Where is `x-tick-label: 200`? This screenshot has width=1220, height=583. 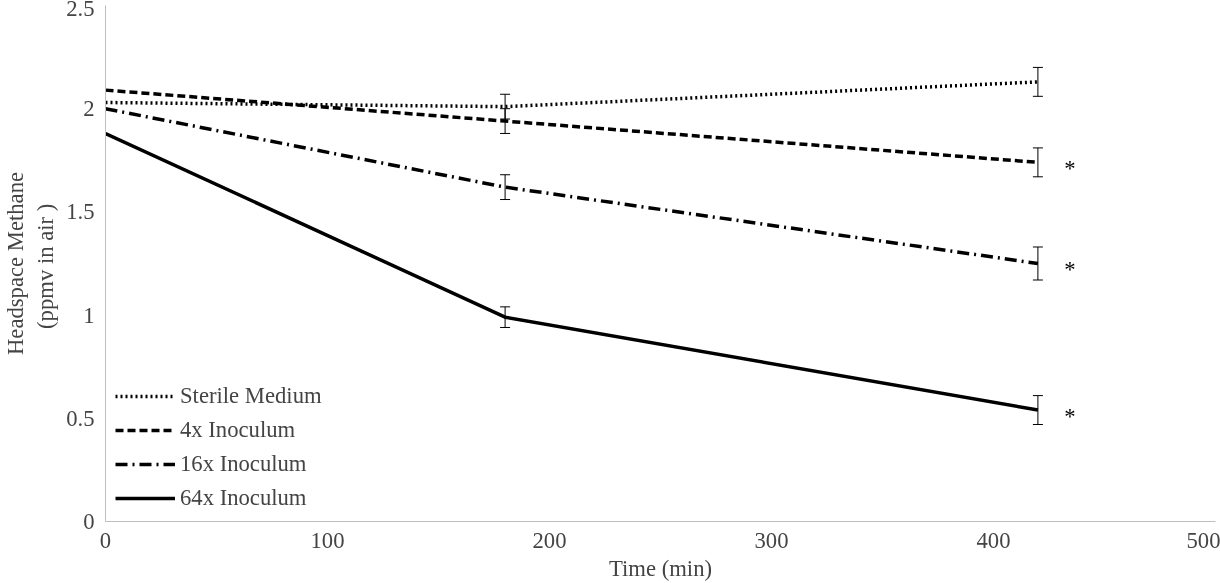
x-tick-label: 200 is located at coordinates (549, 540).